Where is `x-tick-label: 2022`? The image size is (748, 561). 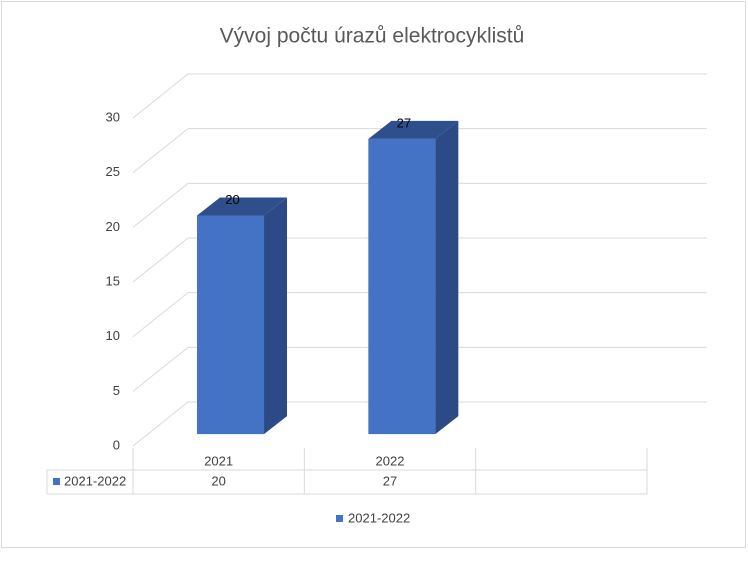 x-tick-label: 2022 is located at coordinates (390, 460).